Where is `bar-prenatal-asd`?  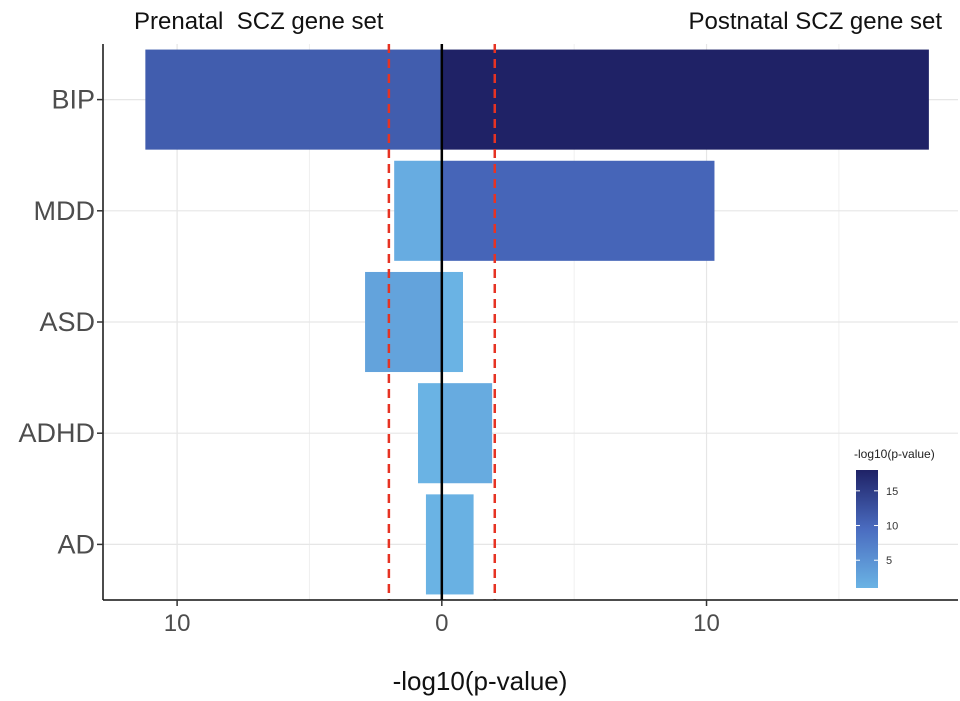
bar-prenatal-asd is located at coordinates (403, 322).